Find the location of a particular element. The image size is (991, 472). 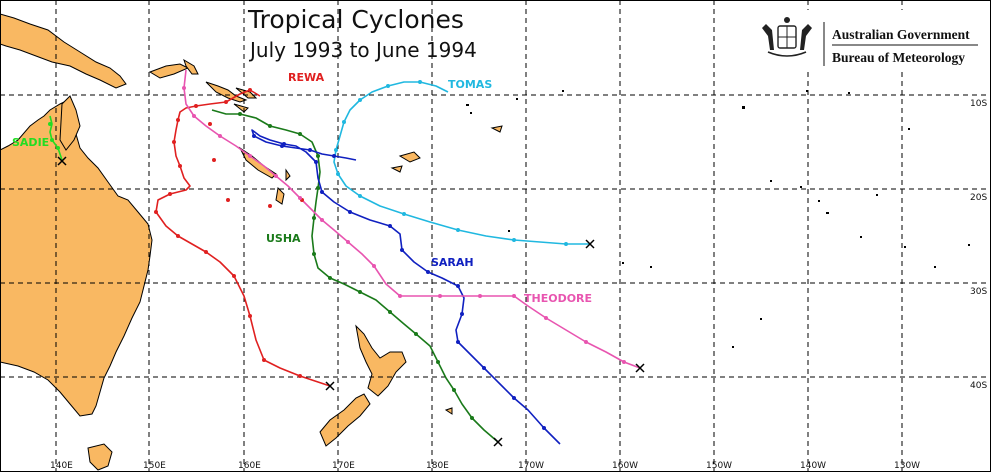

lat-label: 10S is located at coordinates (978, 104).